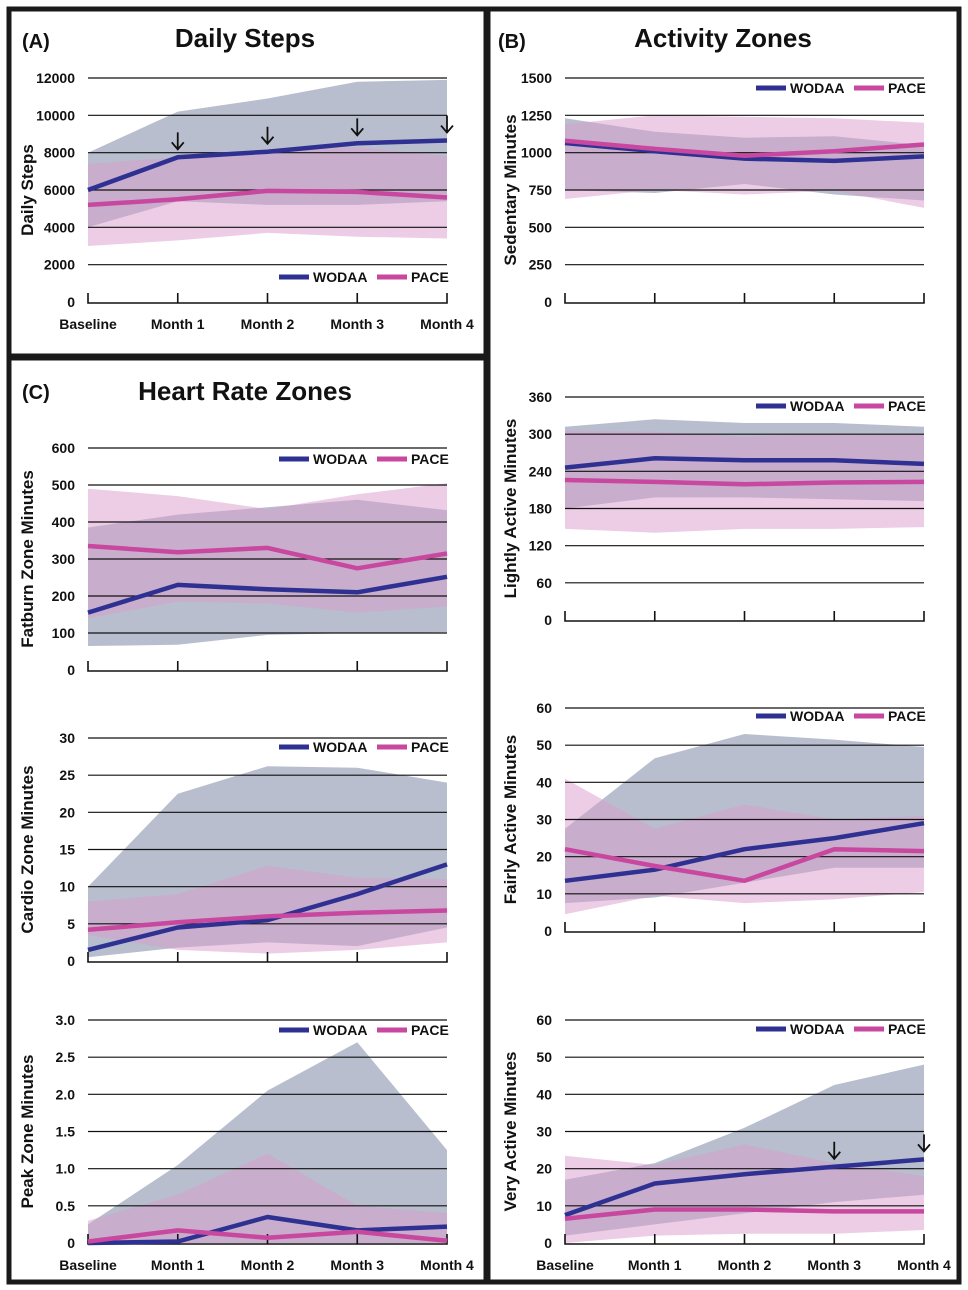 This screenshot has width=968, height=1290. Describe the element at coordinates (27, 849) in the screenshot. I see `y-axis-label: Cardio Zone Minutes` at that location.